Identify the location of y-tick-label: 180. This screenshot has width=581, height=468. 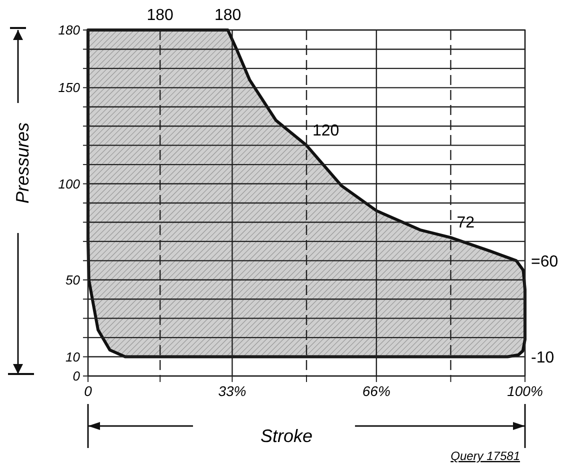
(69, 30).